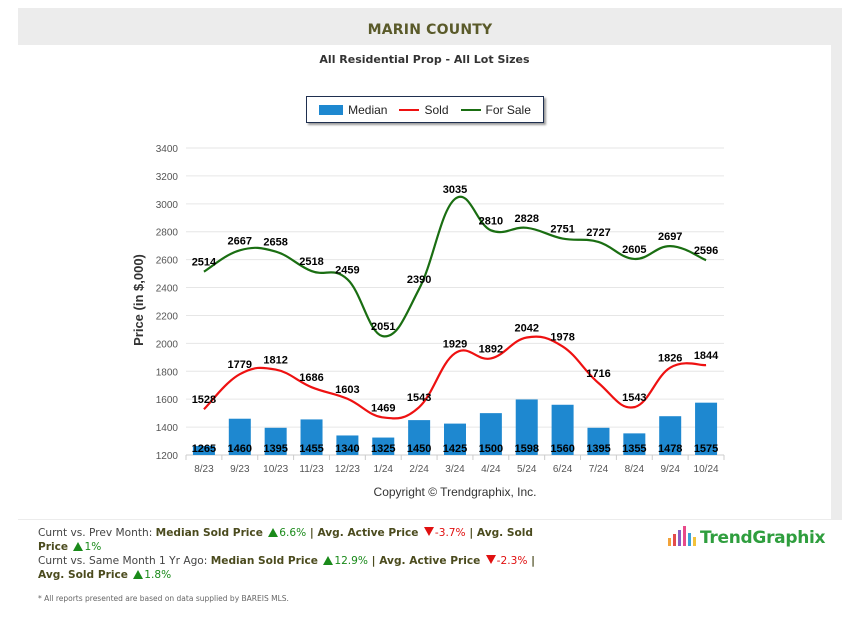 The height and width of the screenshot is (626, 850). Describe the element at coordinates (167, 344) in the screenshot. I see `y-tick-label: 2000` at that location.